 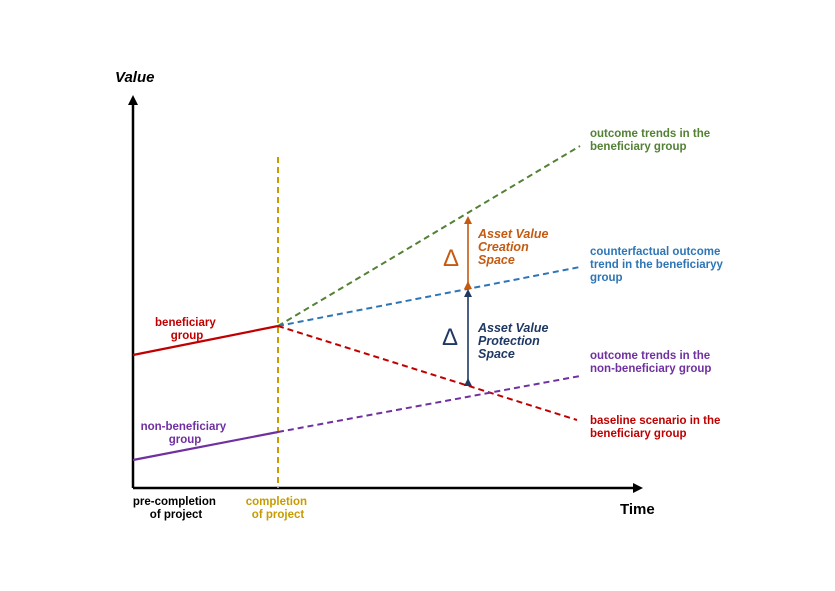 I want to click on non-beneficiary-line, so click(x=205, y=446).